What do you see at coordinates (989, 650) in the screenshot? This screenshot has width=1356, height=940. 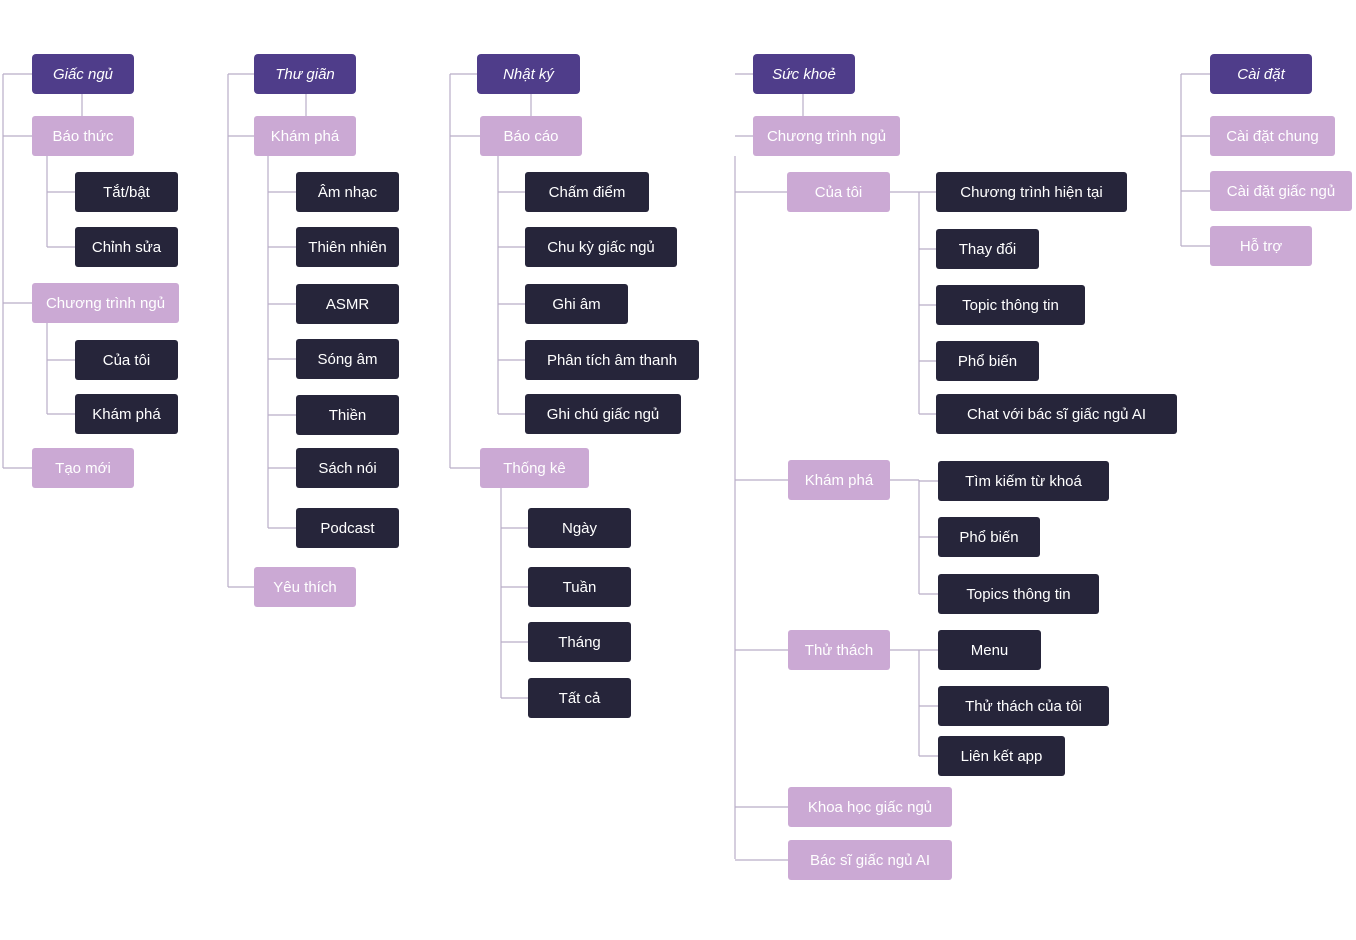 I see `node-menu: Menu` at bounding box center [989, 650].